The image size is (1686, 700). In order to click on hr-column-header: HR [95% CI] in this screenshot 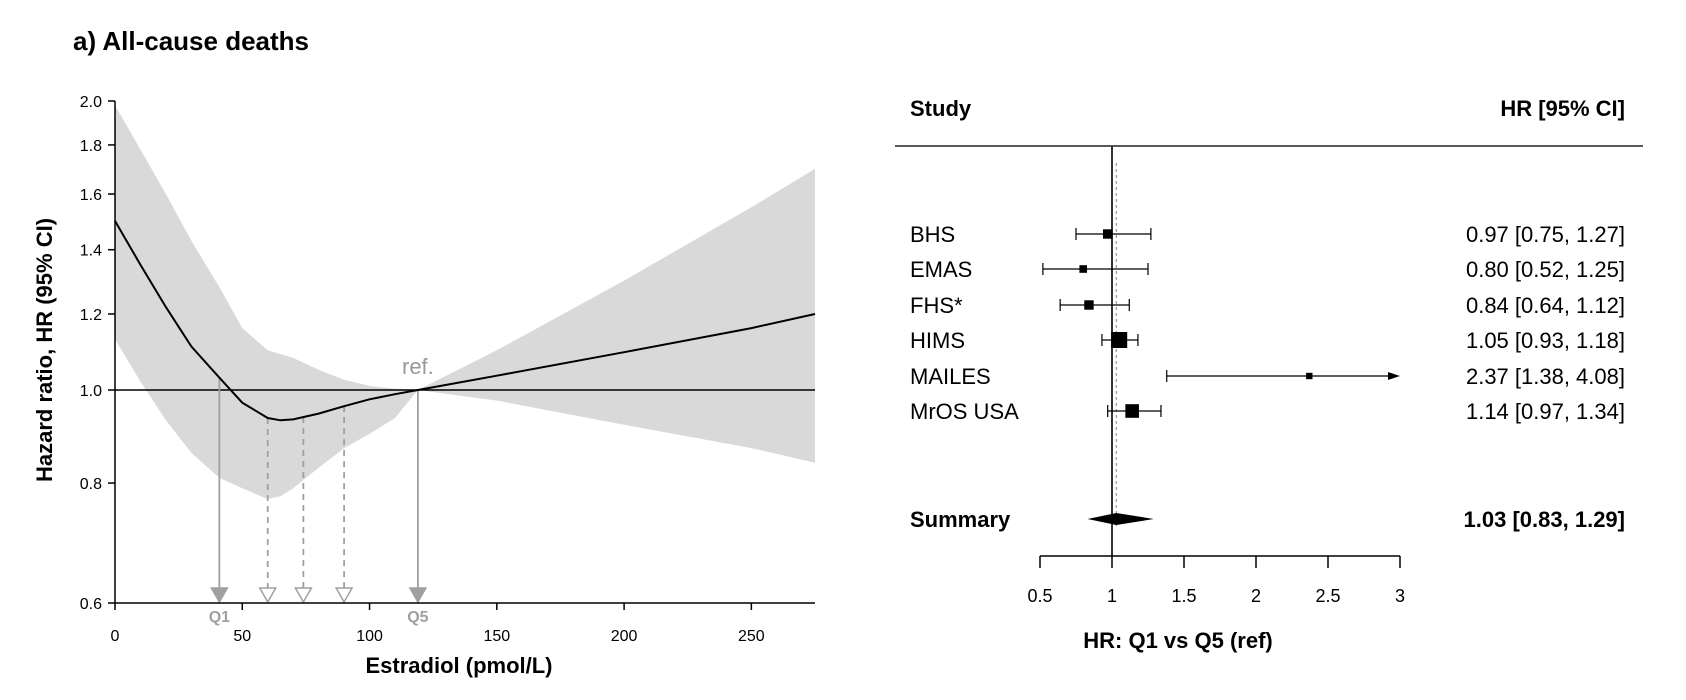, I will do `click(1562, 108)`.